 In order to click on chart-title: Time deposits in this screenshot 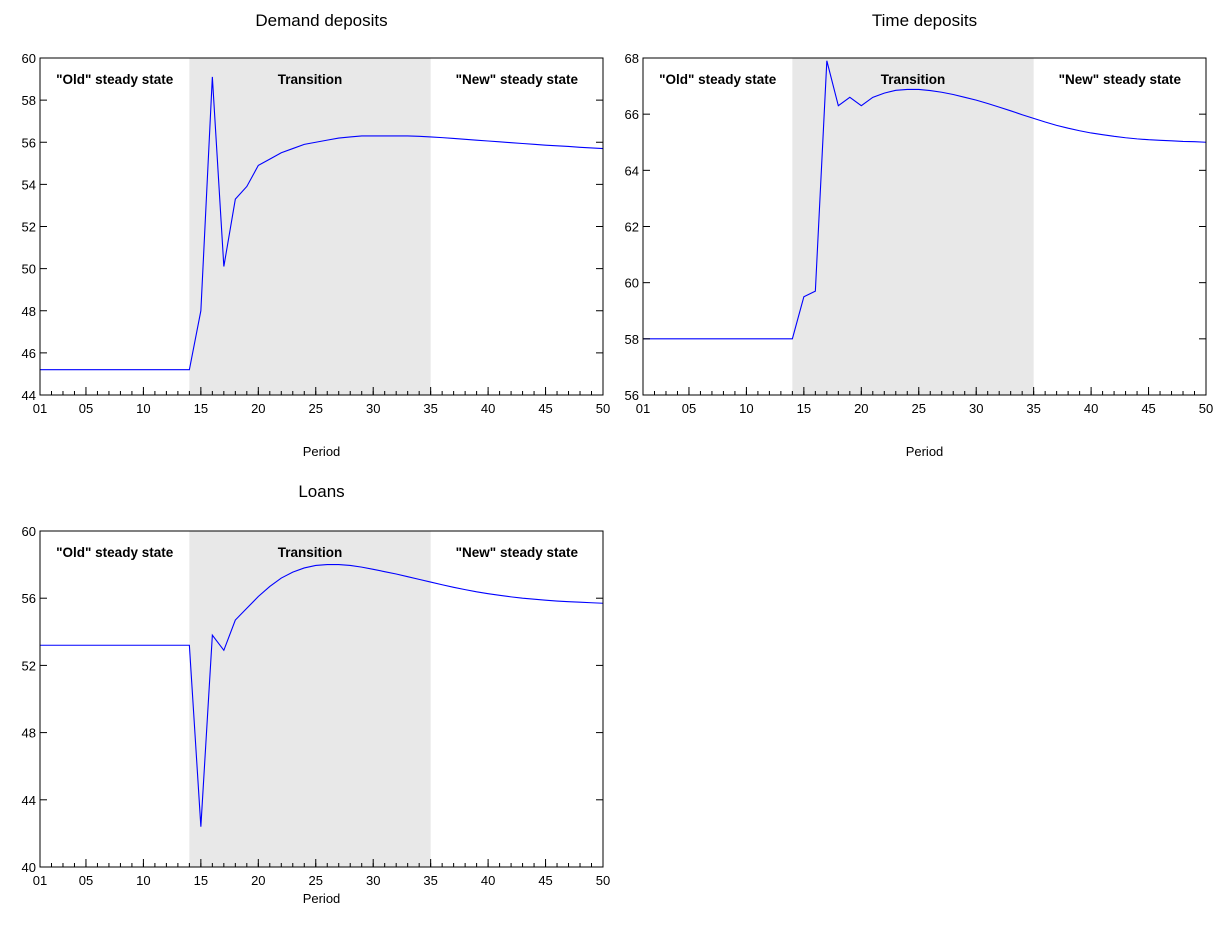, I will do `click(924, 20)`.